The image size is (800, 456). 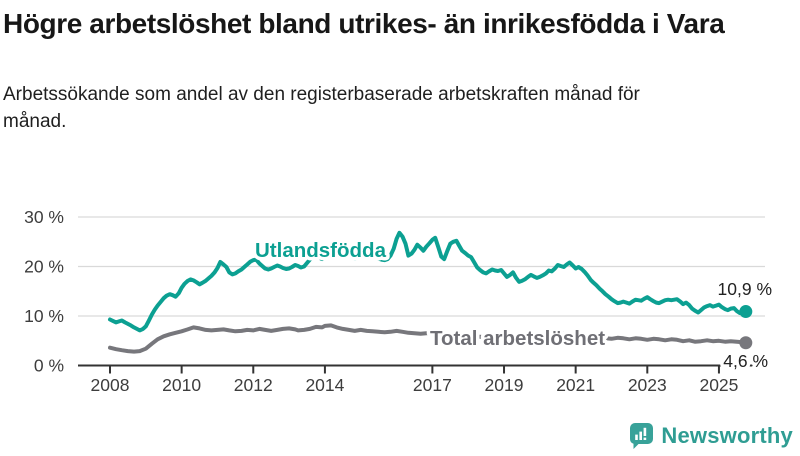 What do you see at coordinates (110, 385) in the screenshot?
I see `x-tick-label: 2008` at bounding box center [110, 385].